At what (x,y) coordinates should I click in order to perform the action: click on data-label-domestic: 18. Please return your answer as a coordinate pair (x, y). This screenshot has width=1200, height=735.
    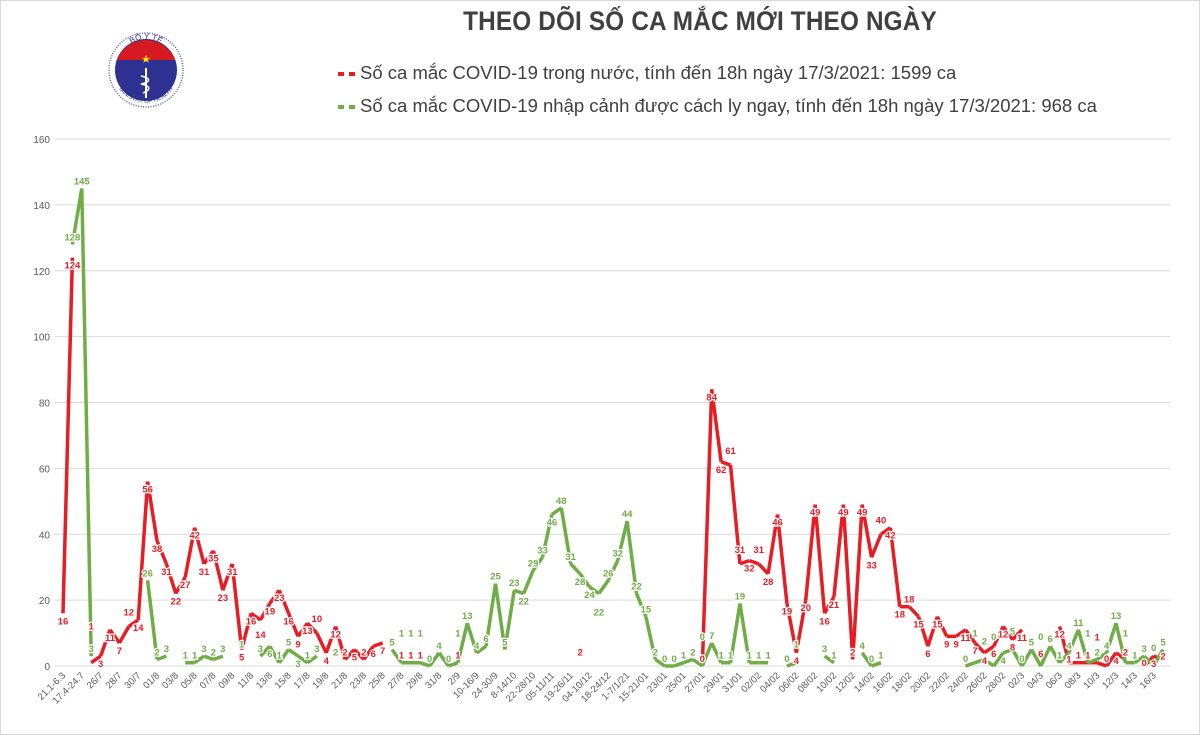
    Looking at the image, I should click on (899, 615).